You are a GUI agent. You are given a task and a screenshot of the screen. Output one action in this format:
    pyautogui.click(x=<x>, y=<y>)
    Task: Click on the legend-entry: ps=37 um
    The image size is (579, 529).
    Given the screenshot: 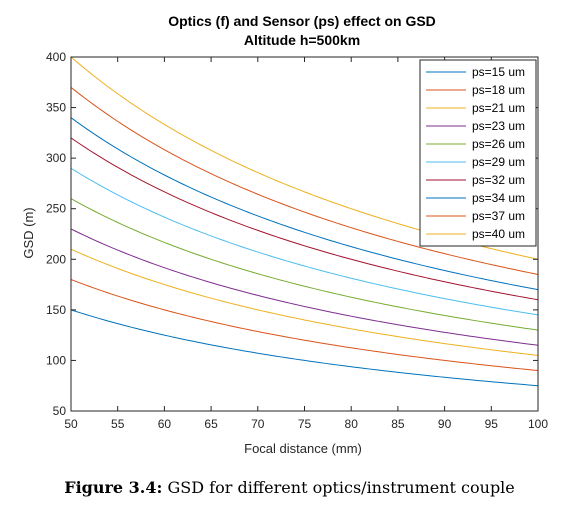 What is the action you would take?
    pyautogui.click(x=498, y=216)
    